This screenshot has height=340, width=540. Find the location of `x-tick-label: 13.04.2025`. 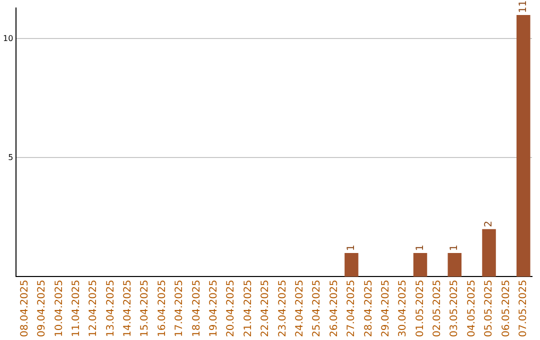

x-tick-label: 13.04.2025 is located at coordinates (110, 309).